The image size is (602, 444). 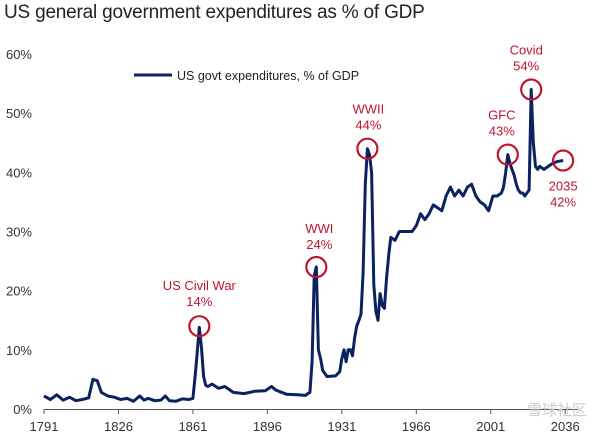 I want to click on annotation-label: GFC, so click(x=501, y=115).